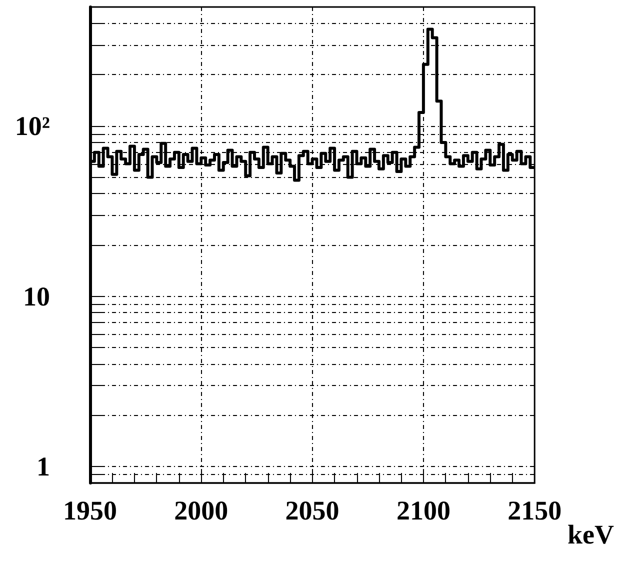  Describe the element at coordinates (535, 511) in the screenshot. I see `x-tick-label: 2150` at that location.